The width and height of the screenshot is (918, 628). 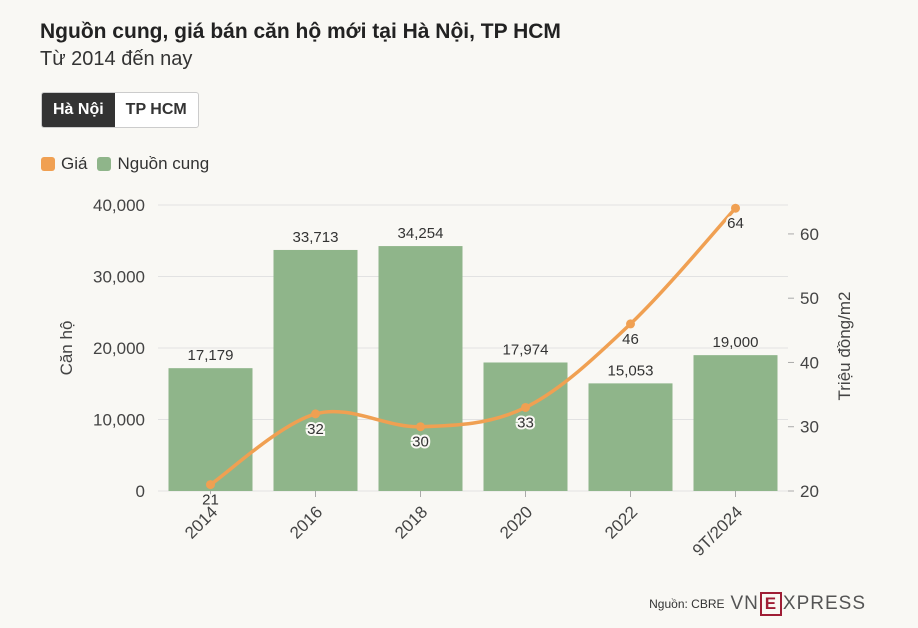 I want to click on bar-data-label: 34,254, so click(x=421, y=233).